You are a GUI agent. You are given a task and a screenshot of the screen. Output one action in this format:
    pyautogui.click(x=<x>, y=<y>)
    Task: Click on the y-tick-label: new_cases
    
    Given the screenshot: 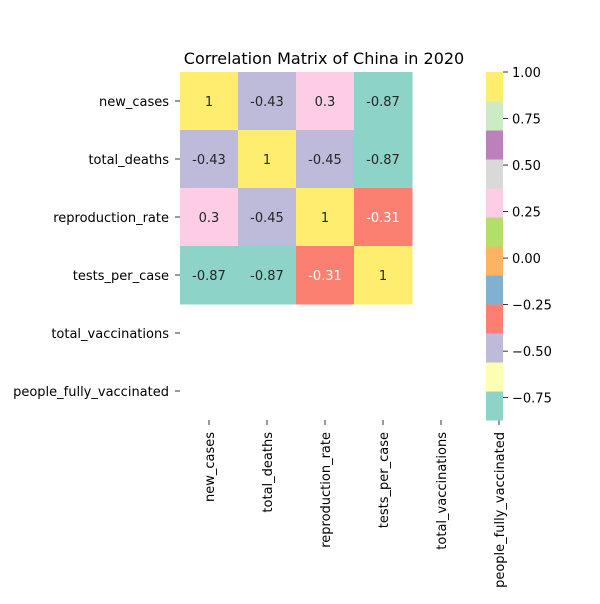 What is the action you would take?
    pyautogui.click(x=134, y=102)
    